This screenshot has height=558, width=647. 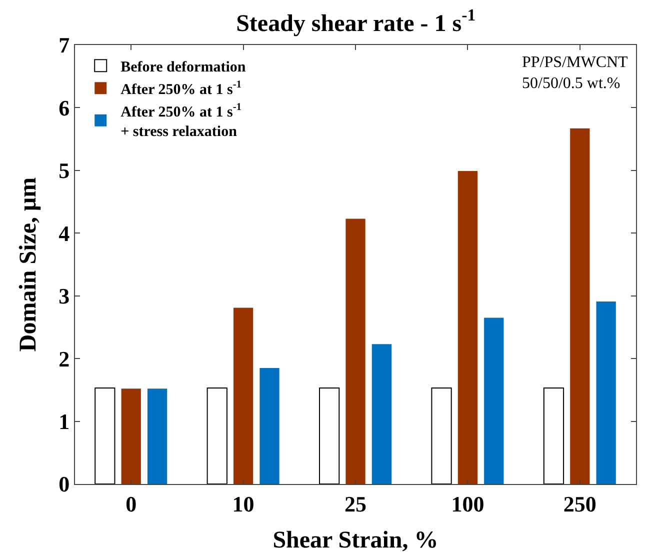 I want to click on y-axis-title: Domain Size, μm, so click(x=29, y=264).